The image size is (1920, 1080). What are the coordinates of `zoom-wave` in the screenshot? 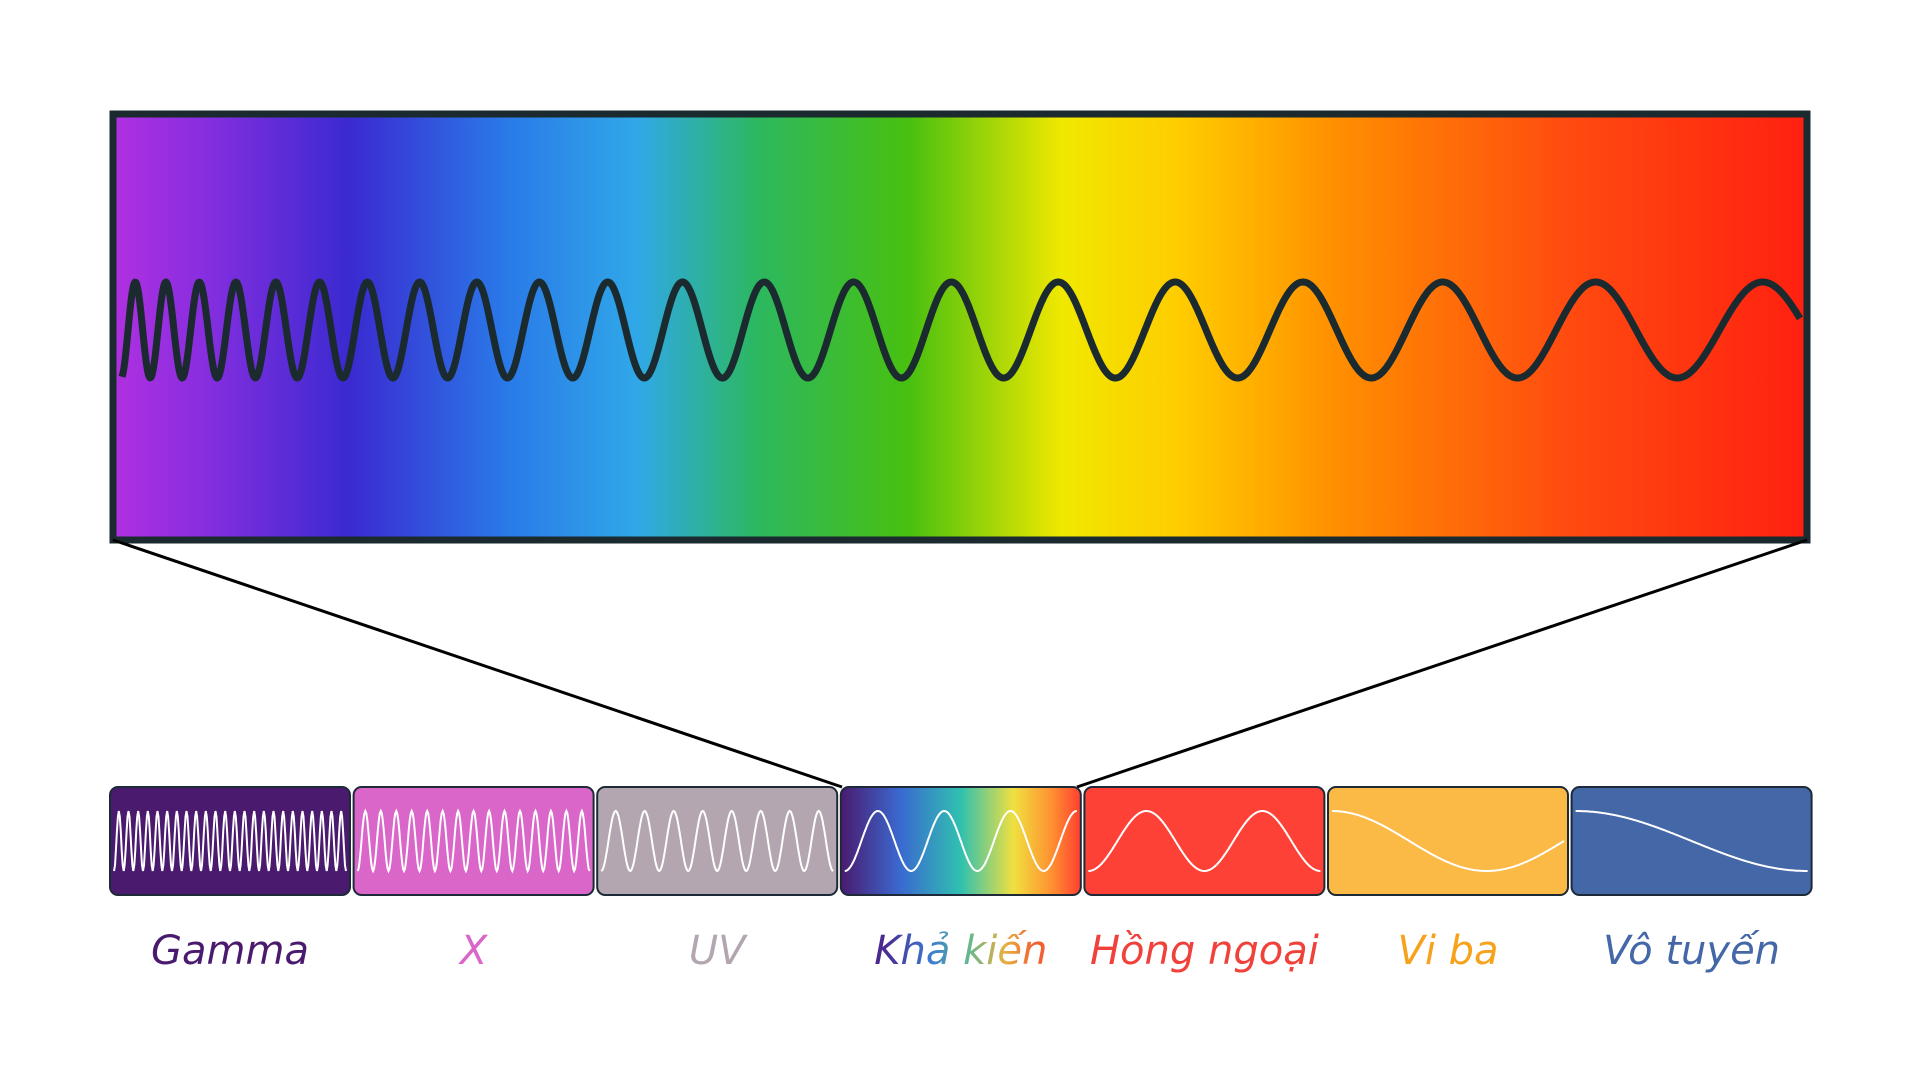 It's located at (960, 330).